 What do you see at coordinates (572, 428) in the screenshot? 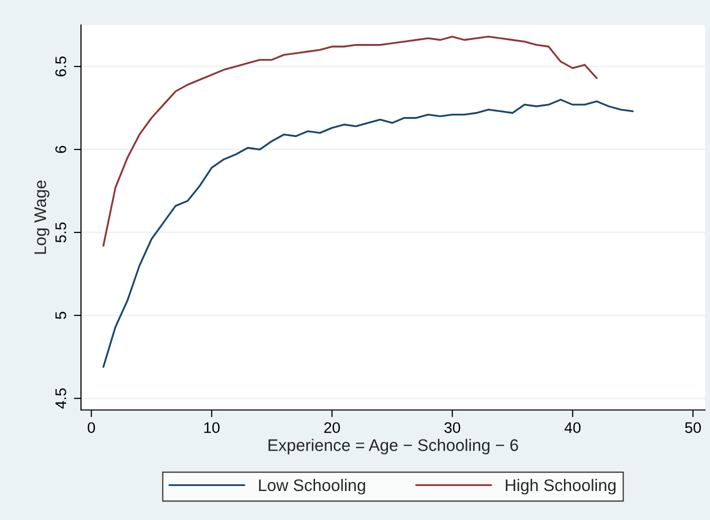
I see `x-tick-label: 40` at bounding box center [572, 428].